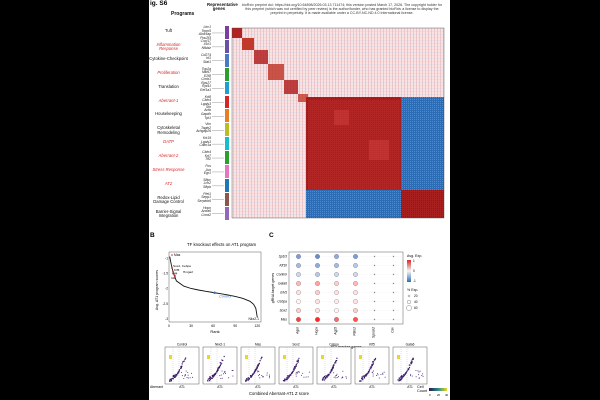 The image size is (600, 400). I want to click on dot-plot-frame, so click(346, 288).